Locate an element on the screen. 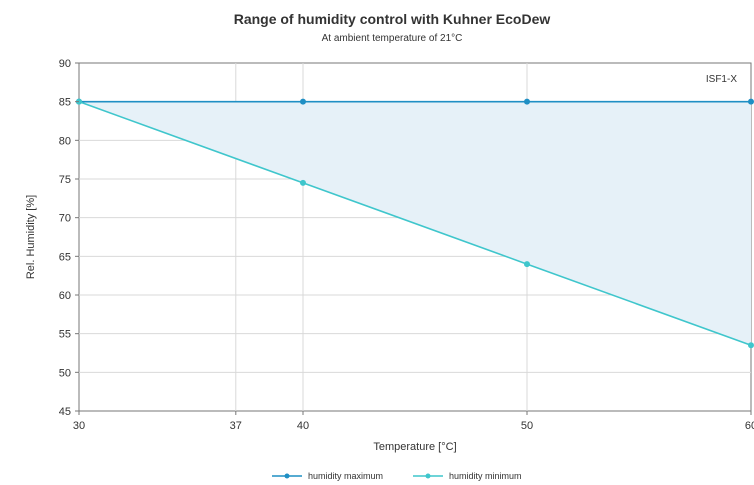 The image size is (754, 485). chart-subtitle: At ambient temperature of 21°C is located at coordinates (392, 38).